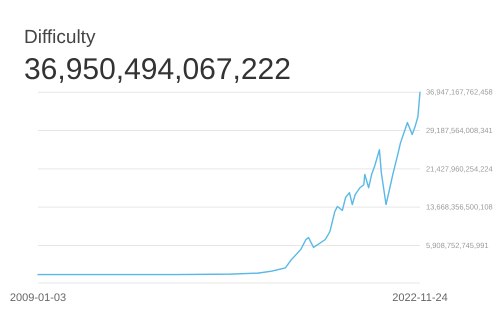  Describe the element at coordinates (60, 37) in the screenshot. I see `chart-title: Difficulty` at that location.